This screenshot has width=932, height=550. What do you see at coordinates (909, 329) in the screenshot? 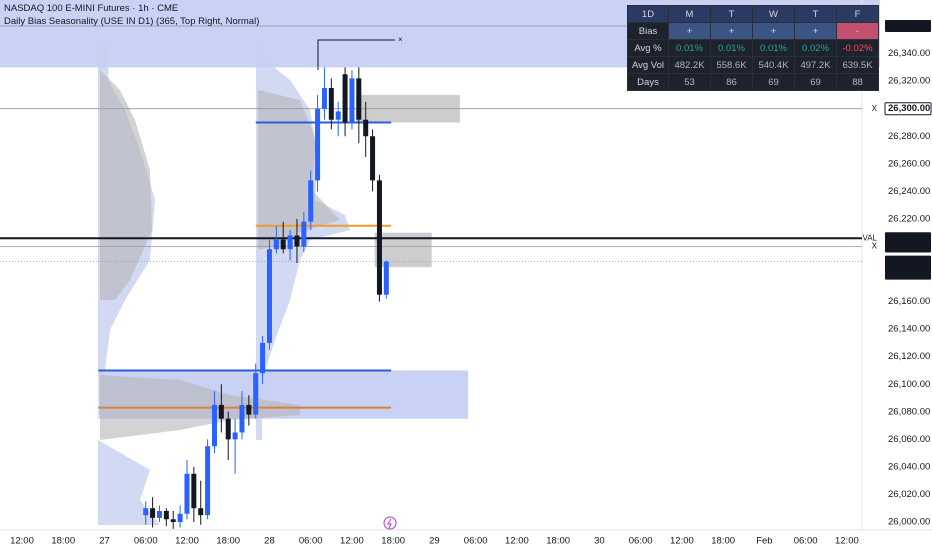
I see `y-tick-label: 26,140.00` at bounding box center [909, 329].